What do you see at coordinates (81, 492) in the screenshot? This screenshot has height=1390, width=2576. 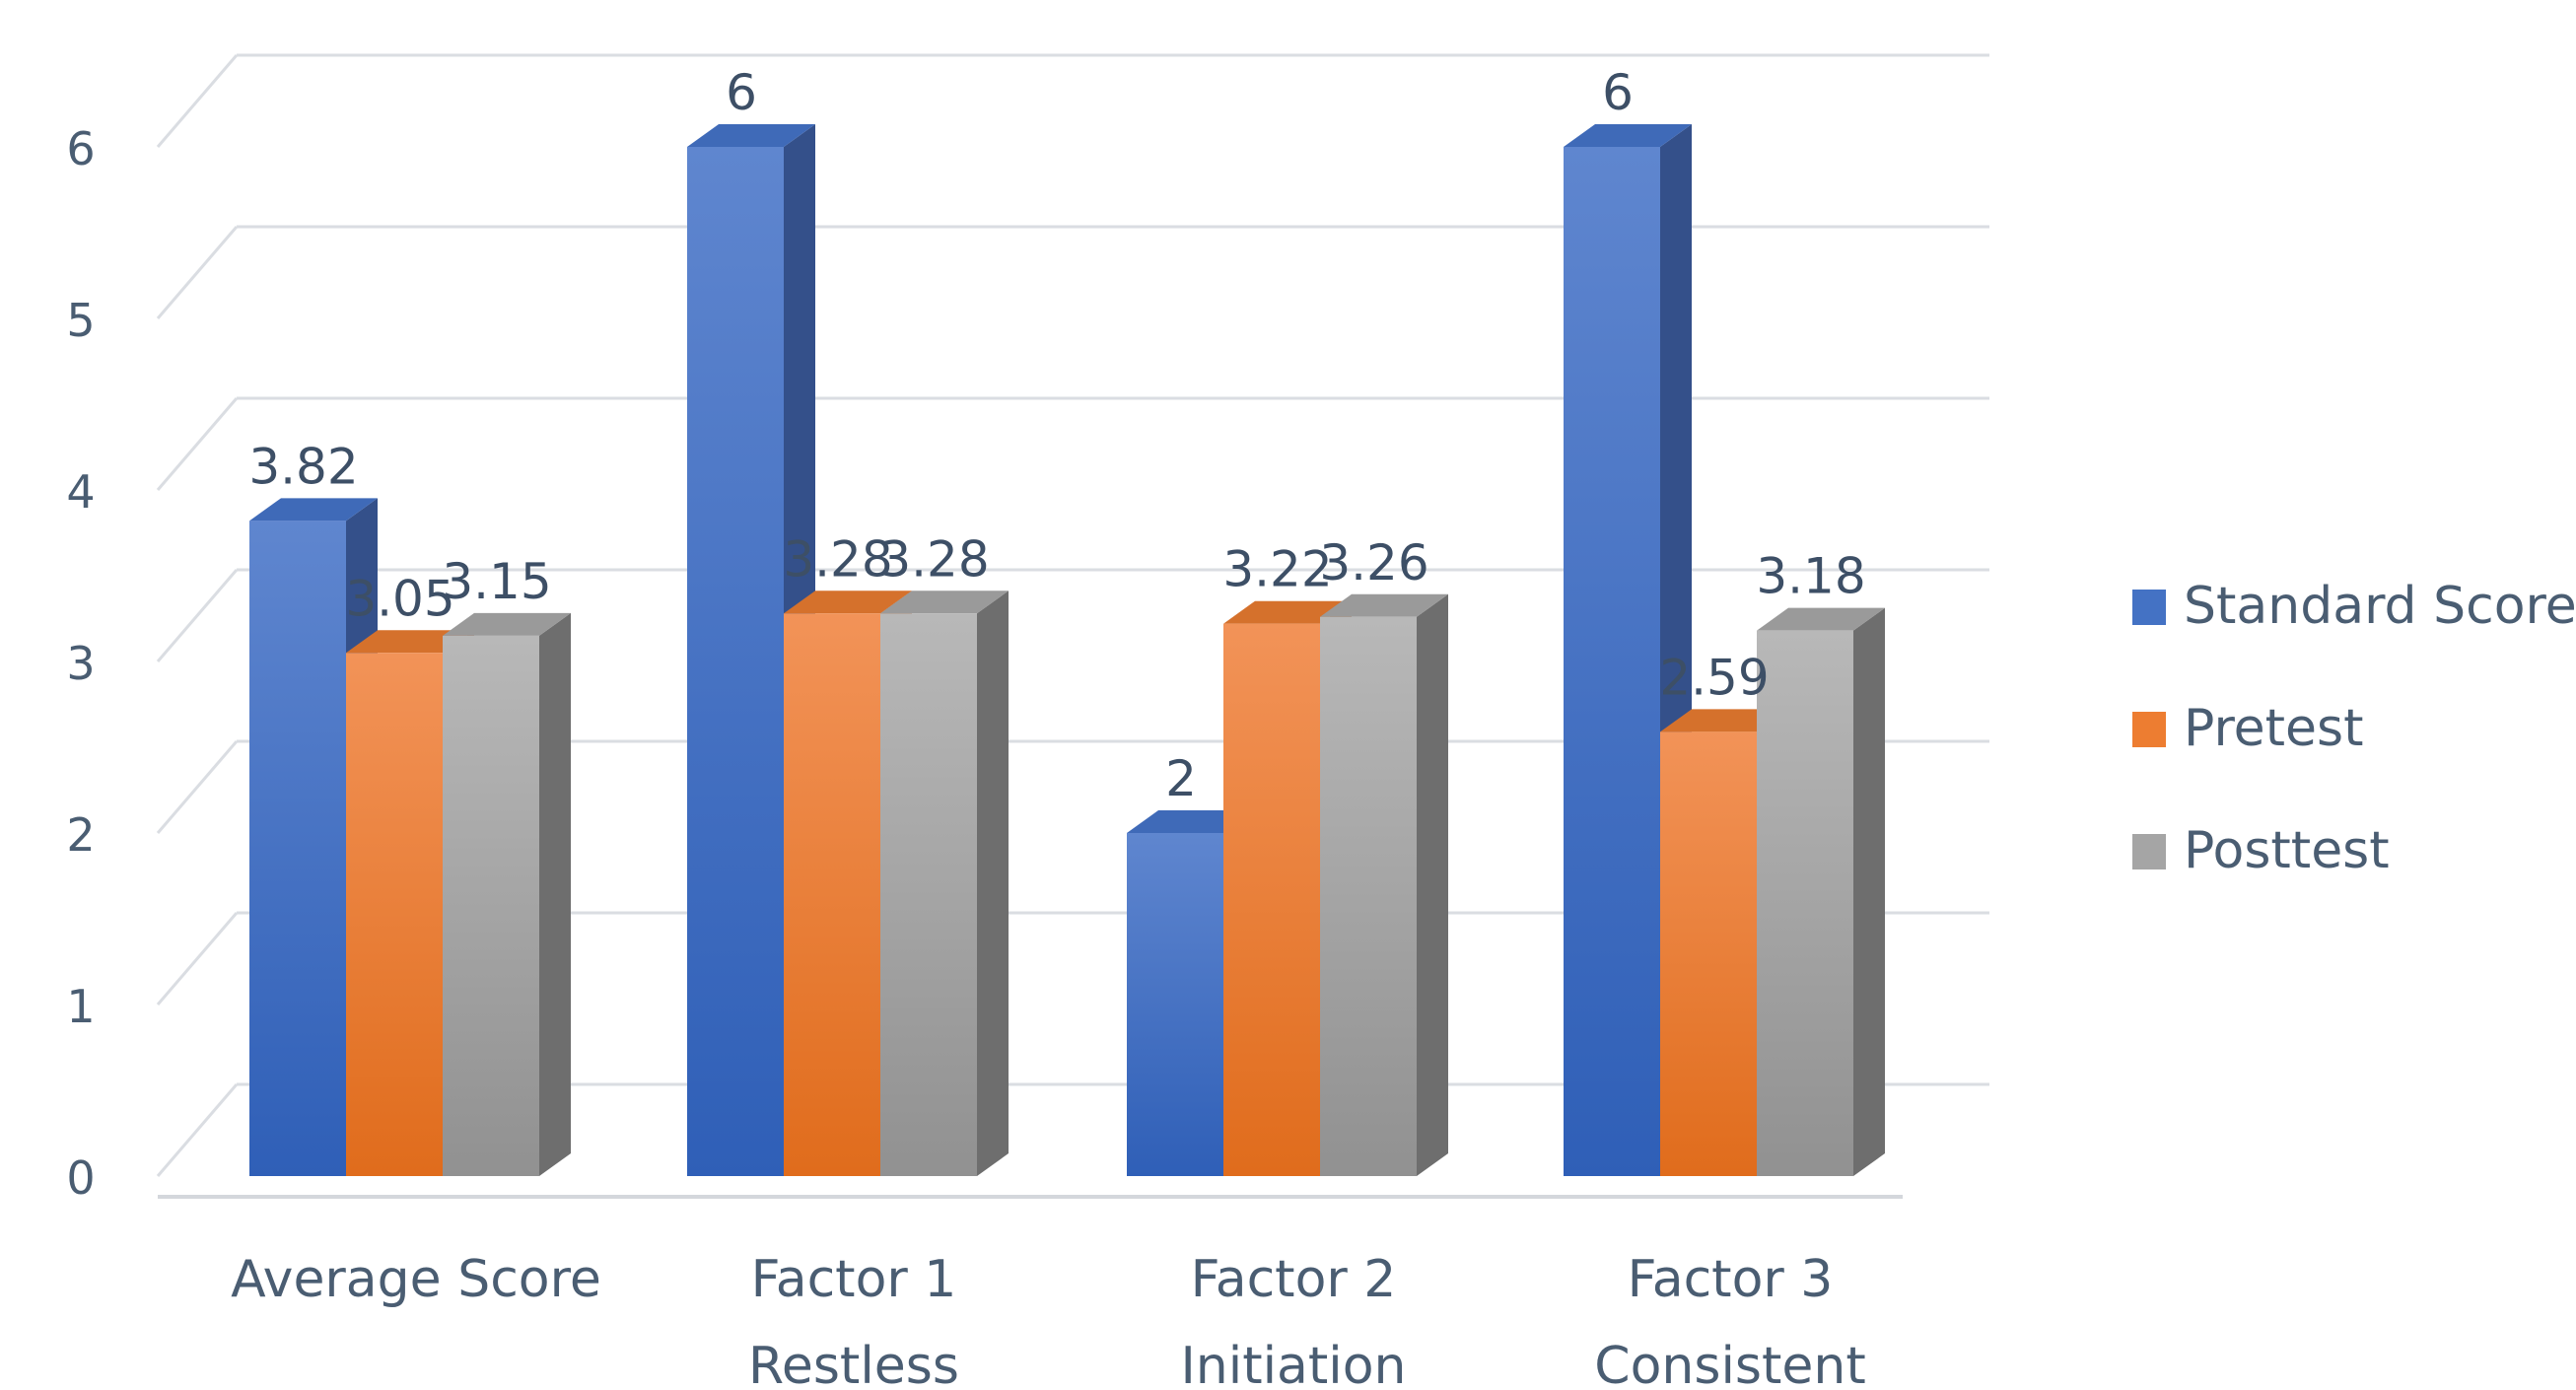 I see `y-tick-label: 4` at bounding box center [81, 492].